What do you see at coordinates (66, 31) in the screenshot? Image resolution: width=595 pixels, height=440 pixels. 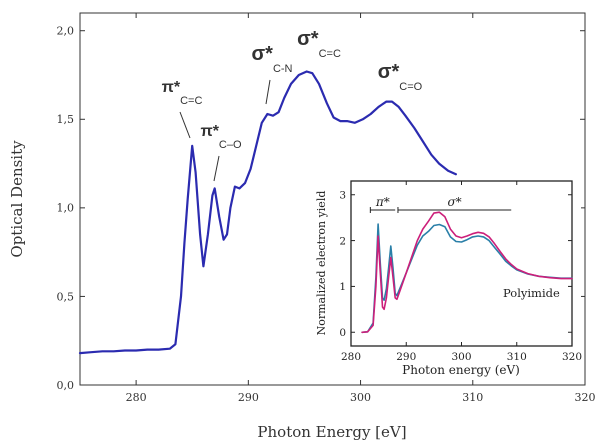 I see `y-tick-label: 2,0` at bounding box center [66, 31].